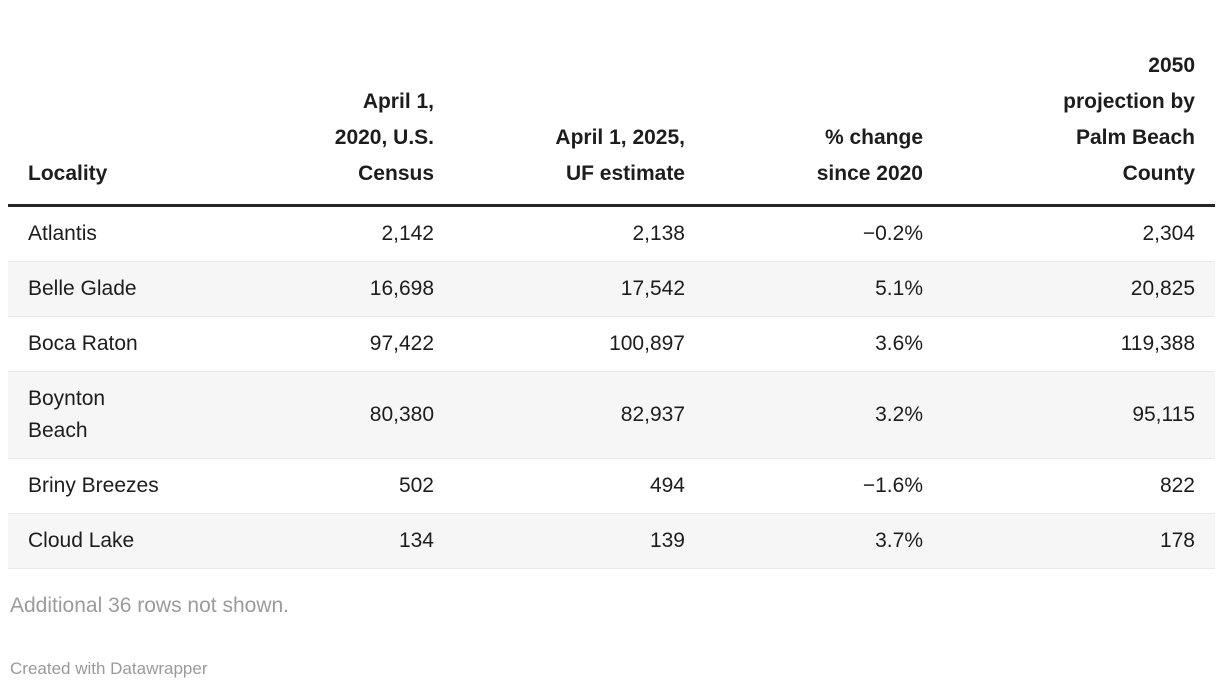 The width and height of the screenshot is (1220, 690). I want to click on table-row: Briny Breezes 502 494 −1.6% 822, so click(611, 486).